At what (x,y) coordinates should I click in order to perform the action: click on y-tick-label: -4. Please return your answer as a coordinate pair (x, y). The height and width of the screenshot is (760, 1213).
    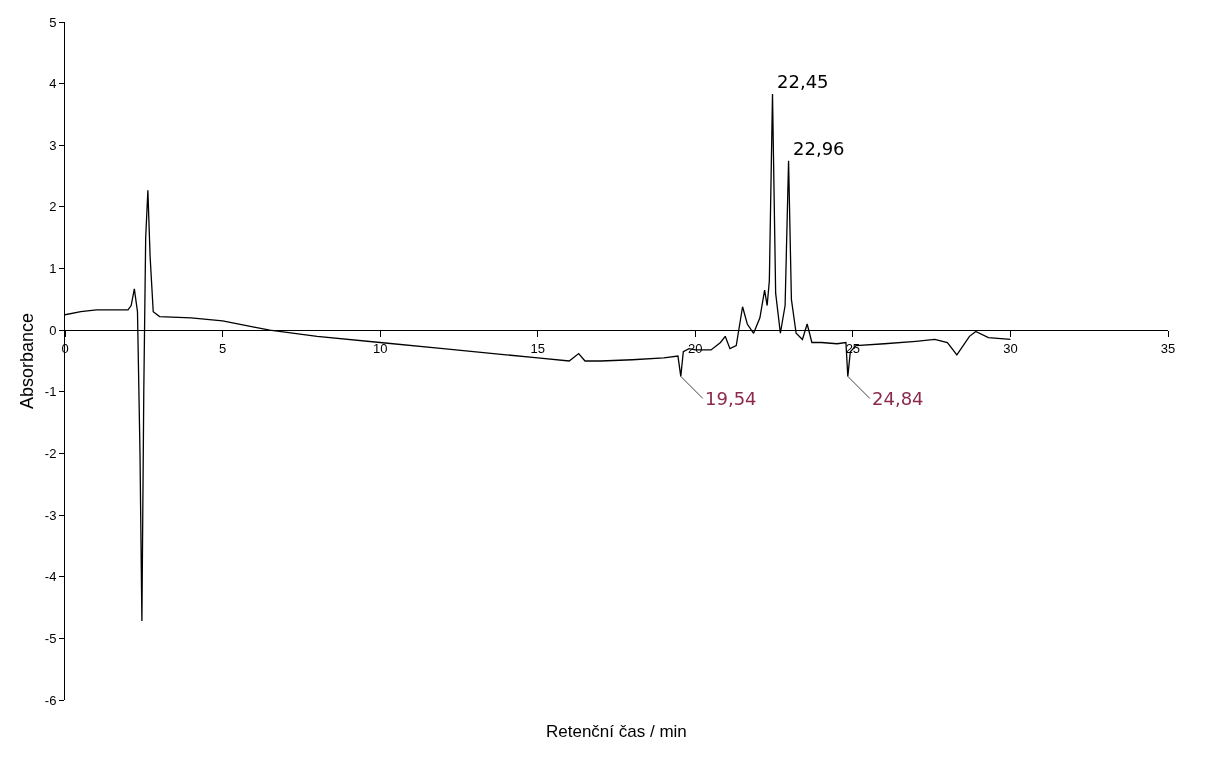
    Looking at the image, I should click on (50, 577).